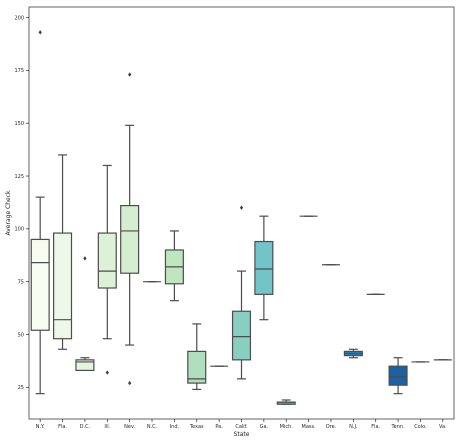 The height and width of the screenshot is (442, 474). What do you see at coordinates (397, 427) in the screenshot?
I see `x-tick-label: Tenn.` at bounding box center [397, 427].